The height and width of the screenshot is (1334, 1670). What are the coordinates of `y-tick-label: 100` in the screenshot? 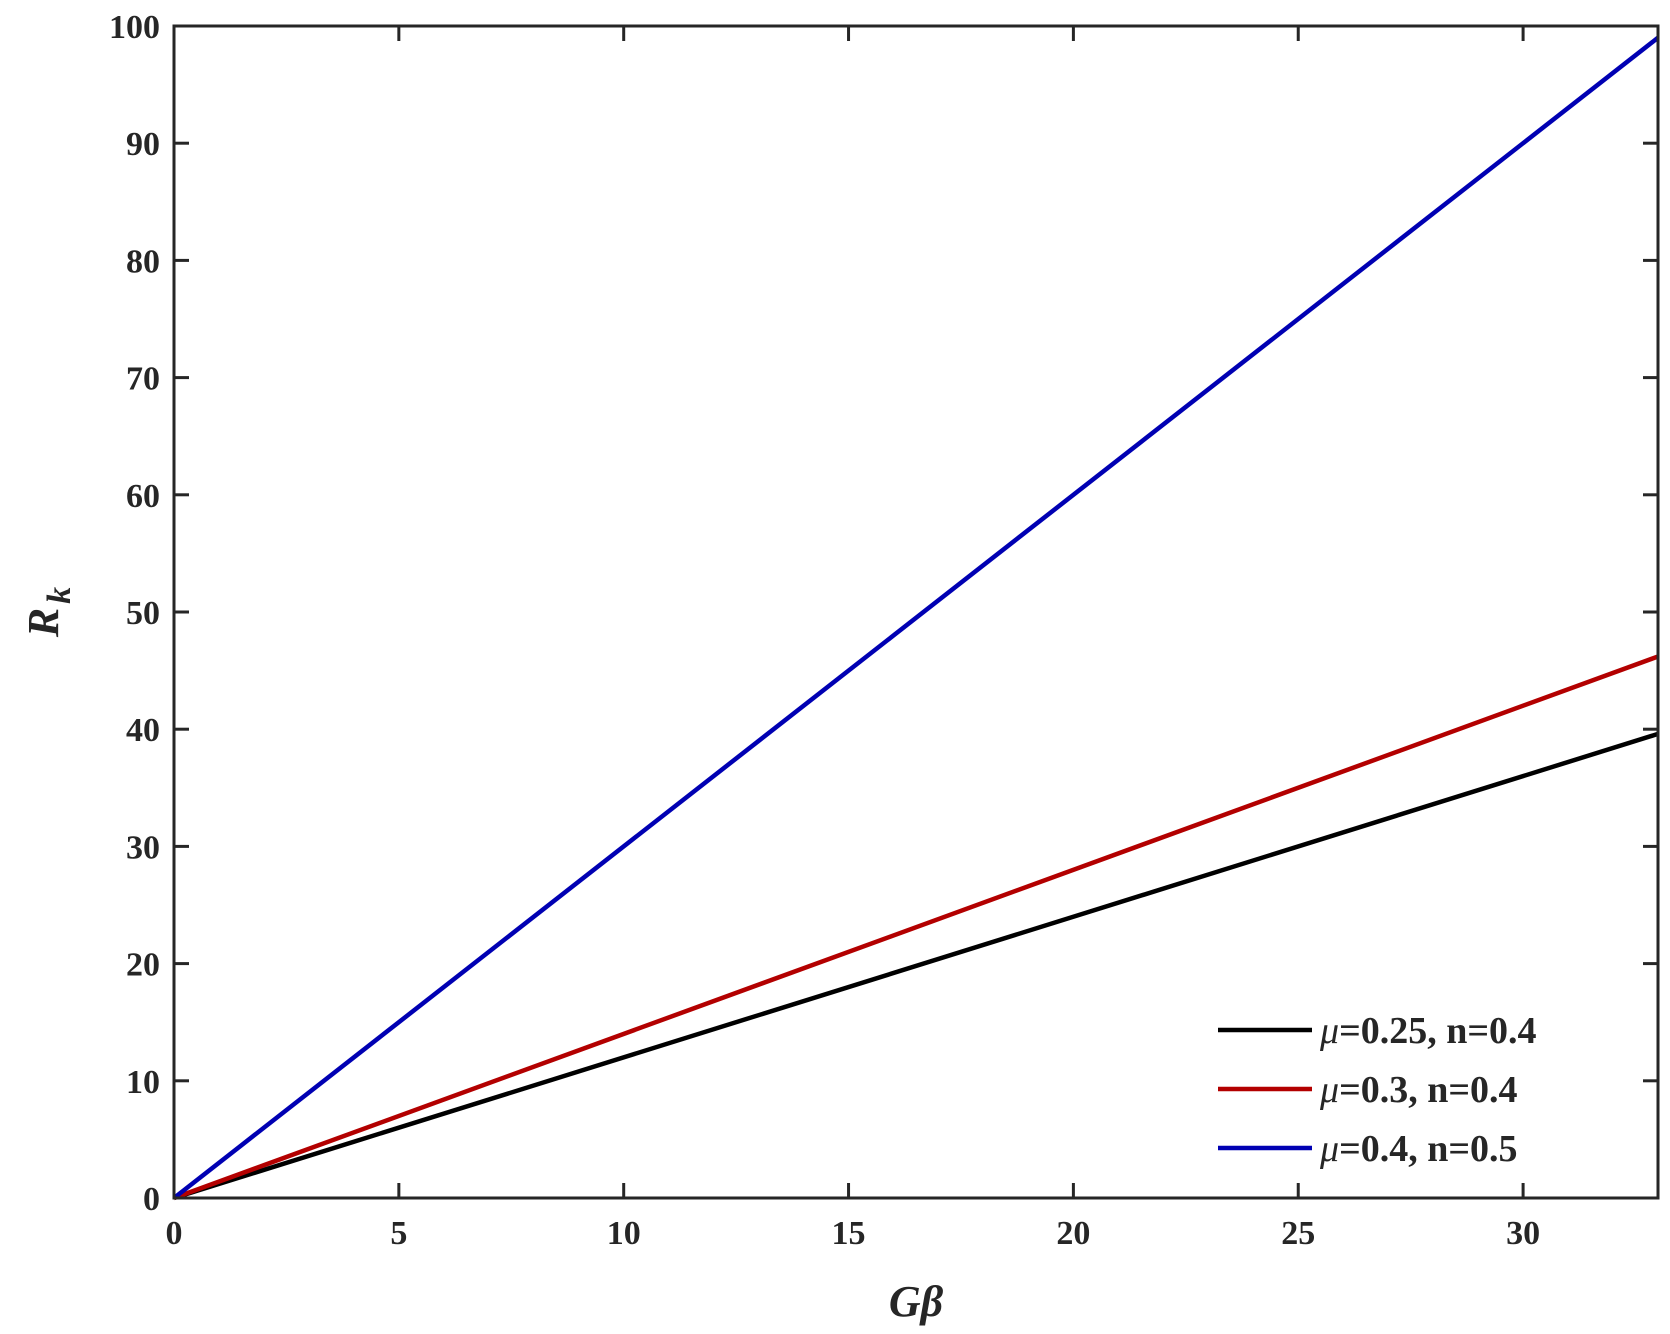 It's located at (134, 27).